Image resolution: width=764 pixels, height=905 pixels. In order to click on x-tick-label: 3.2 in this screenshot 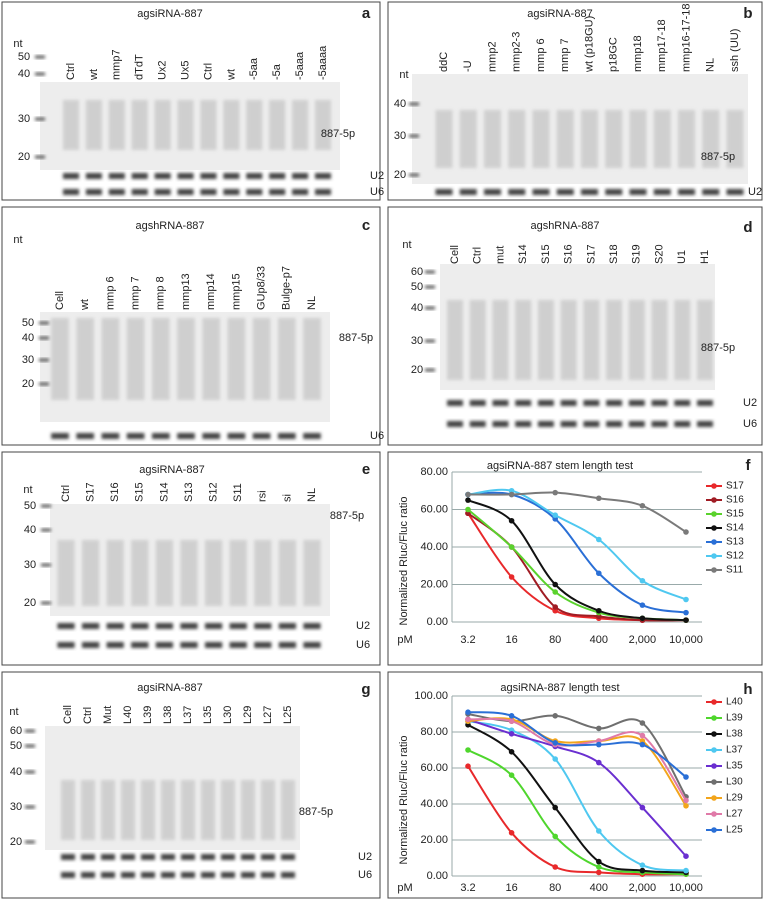, I will do `click(467, 640)`.